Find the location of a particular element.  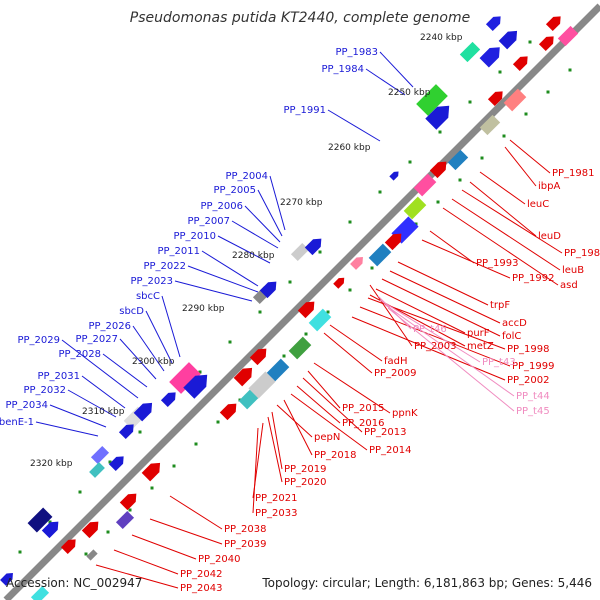

accession-text: Accession: NC_002947 is located at coordinates (74, 583).